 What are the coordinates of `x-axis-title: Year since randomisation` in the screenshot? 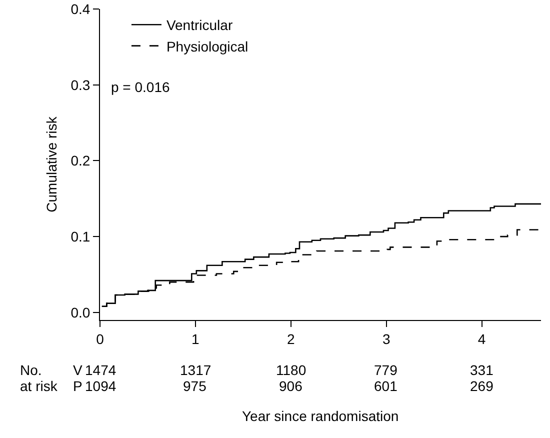 It's located at (320, 416).